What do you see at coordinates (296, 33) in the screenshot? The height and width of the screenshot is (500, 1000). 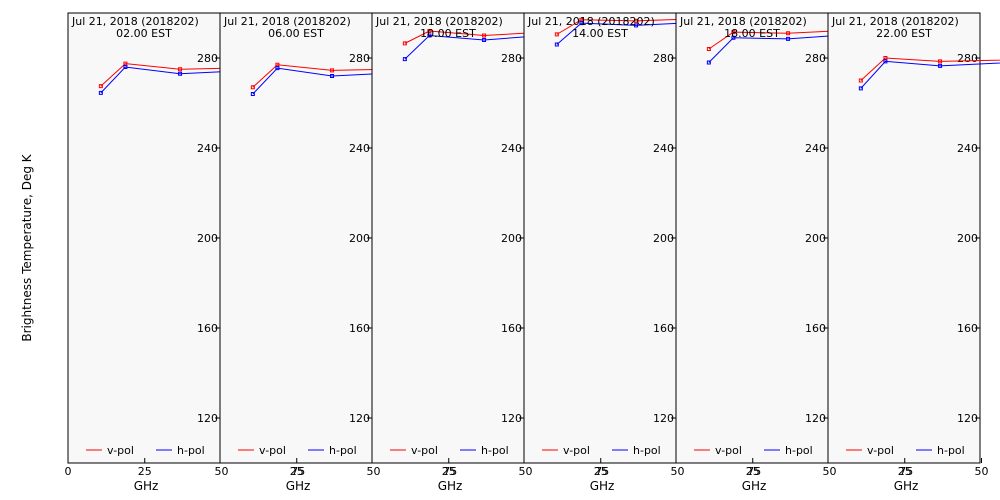 I see `panel-time: 06.00 EST` at bounding box center [296, 33].